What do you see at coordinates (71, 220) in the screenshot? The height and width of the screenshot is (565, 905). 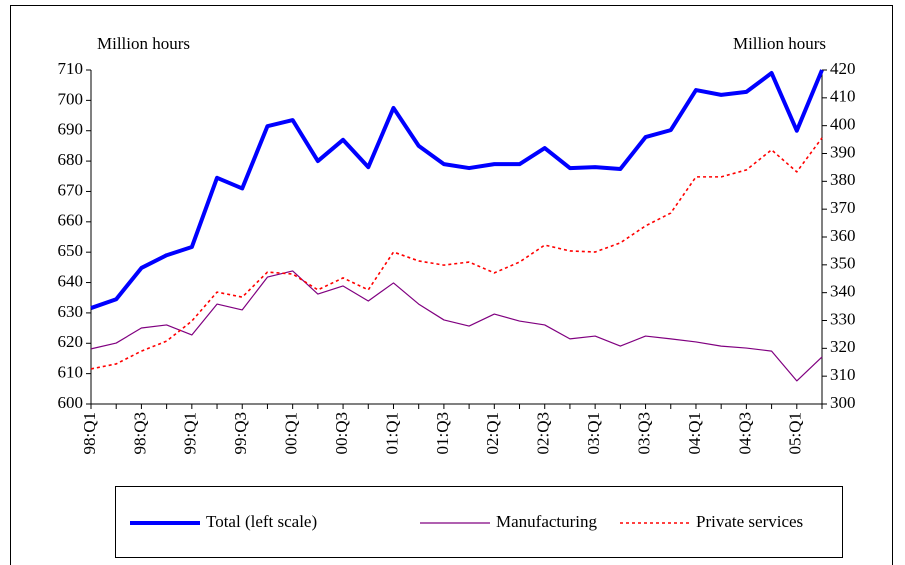 I see `y-tick-label: 660` at bounding box center [71, 220].